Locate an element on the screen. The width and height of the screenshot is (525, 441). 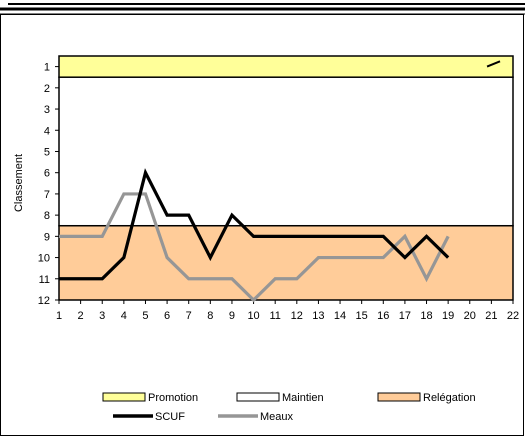
x-tick-label: 14 is located at coordinates (340, 316).